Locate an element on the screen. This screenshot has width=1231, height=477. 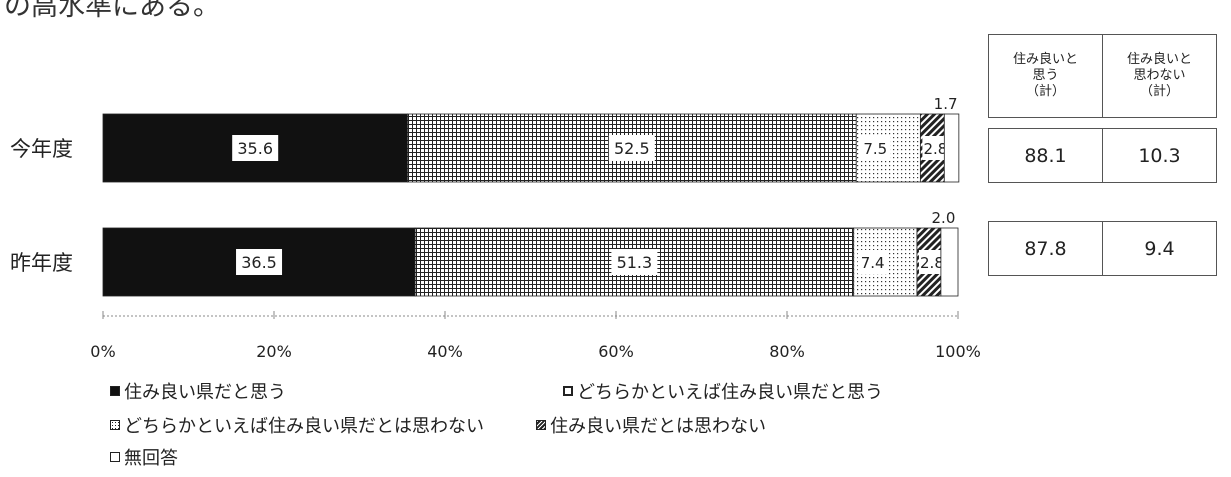
data-label: 35.6 is located at coordinates (255, 148).